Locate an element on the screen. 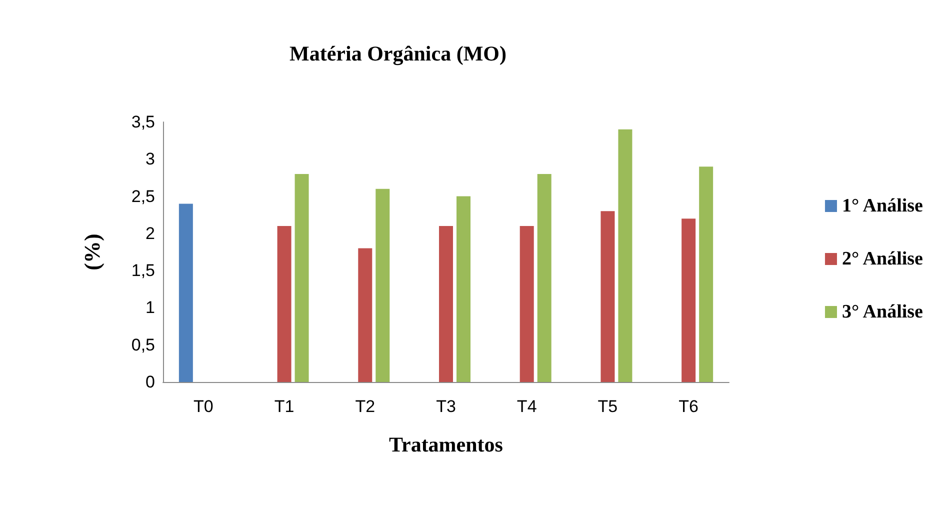  legend-label: 3° Análise is located at coordinates (882, 312).